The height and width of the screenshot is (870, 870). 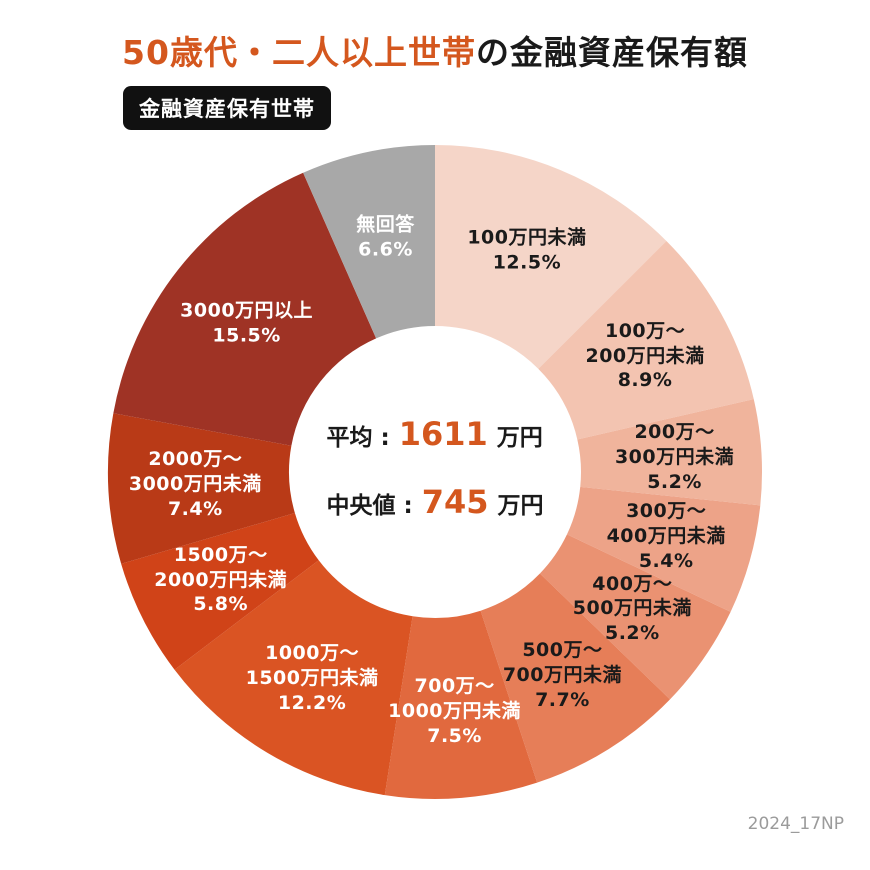 I want to click on average-label: 平均 :, so click(x=358, y=438).